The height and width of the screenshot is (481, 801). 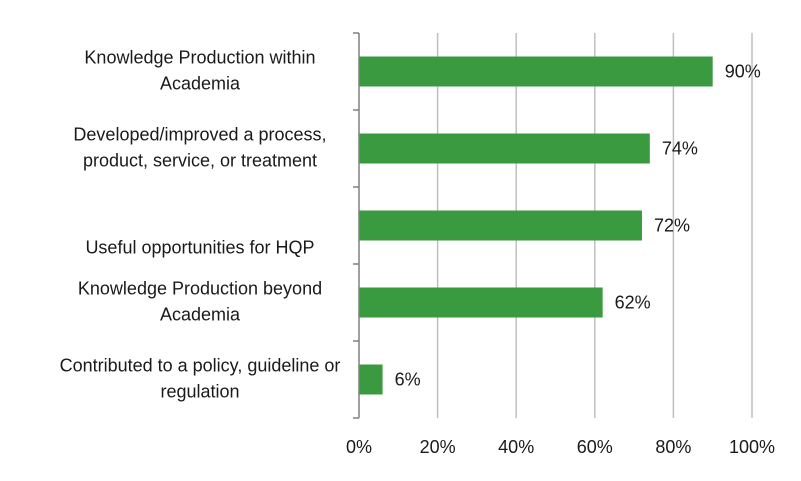 What do you see at coordinates (200, 302) in the screenshot?
I see `category-label: Knowledge Production beyond Academia` at bounding box center [200, 302].